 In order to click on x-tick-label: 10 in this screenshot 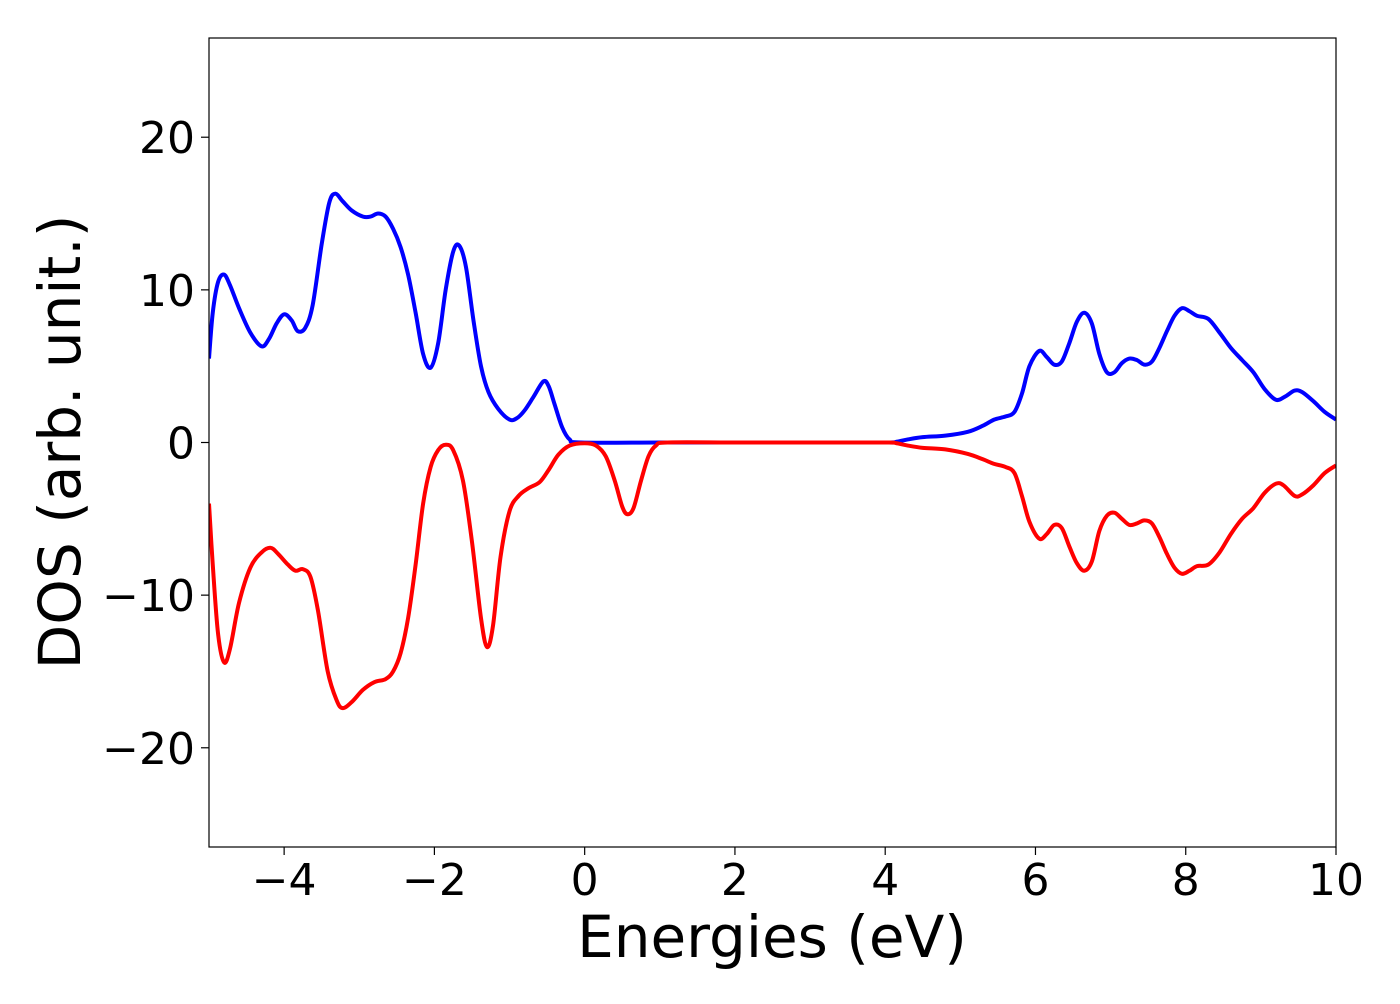, I will do `click(1336, 880)`.